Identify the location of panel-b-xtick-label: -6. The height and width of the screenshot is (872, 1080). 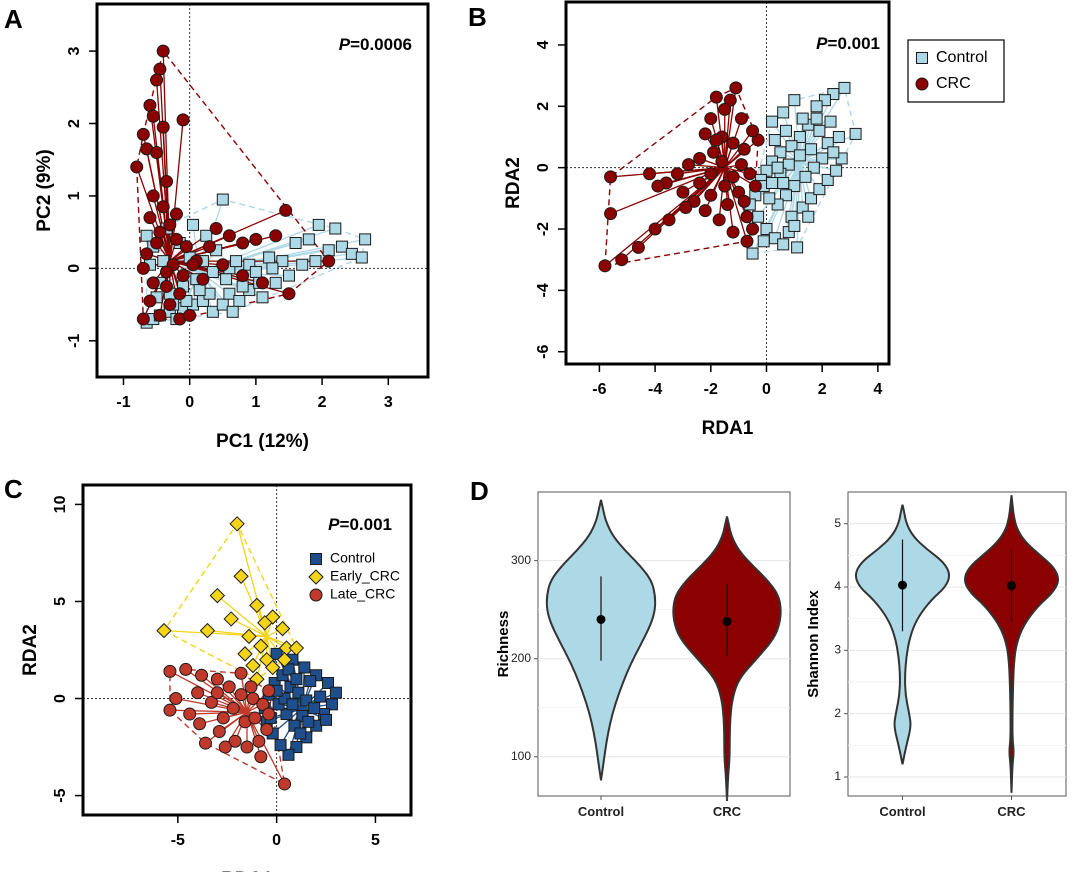
(599, 389).